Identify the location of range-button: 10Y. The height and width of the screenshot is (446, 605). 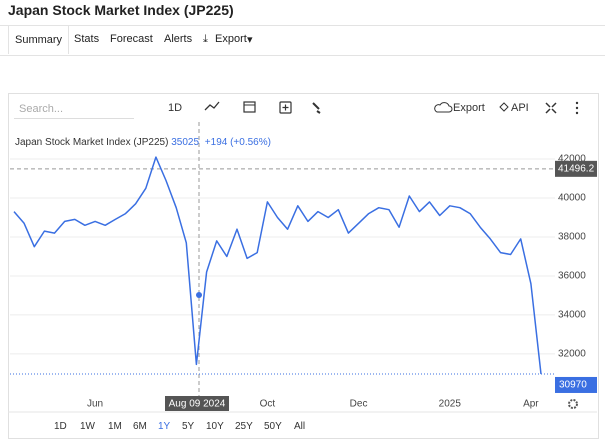
(215, 426).